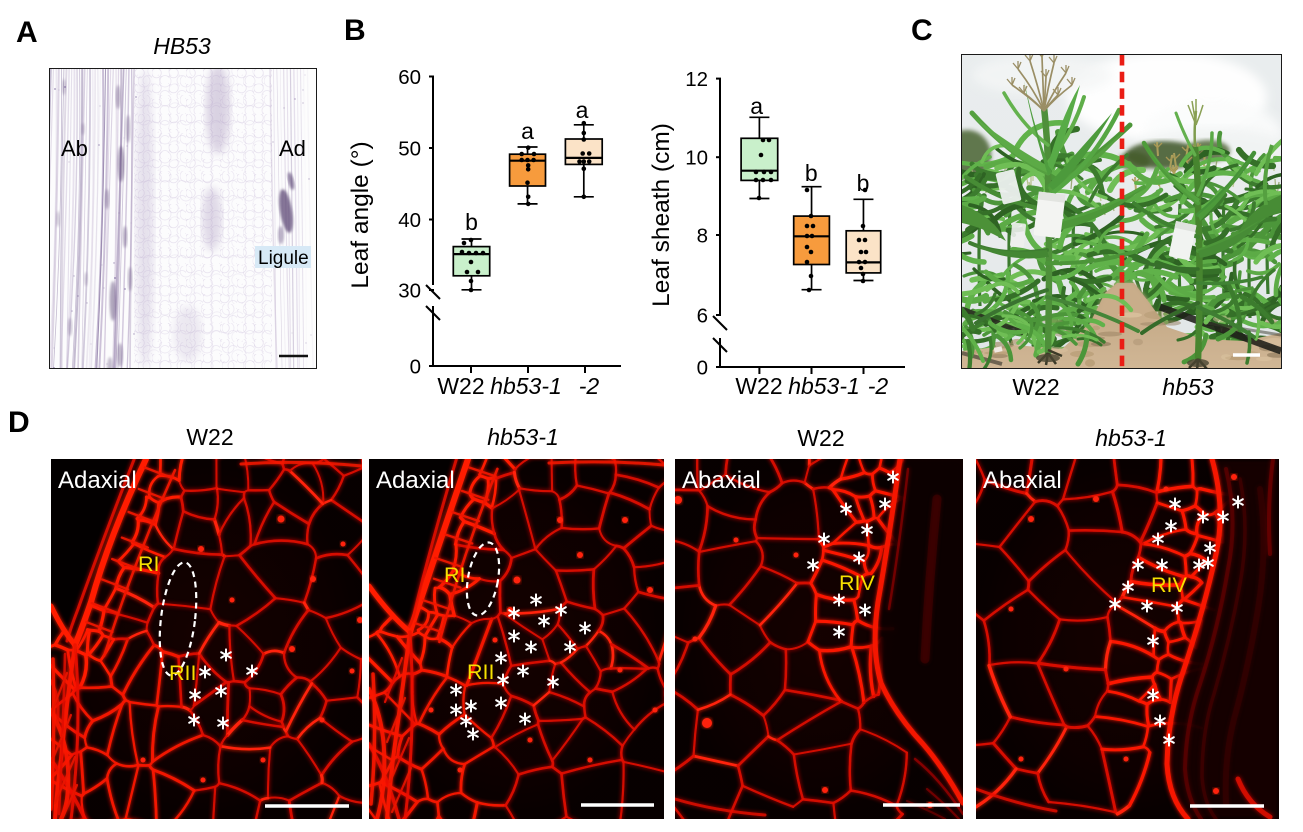 The width and height of the screenshot is (1303, 832). Describe the element at coordinates (696, 158) in the screenshot. I see `svg-text: 10` at that location.